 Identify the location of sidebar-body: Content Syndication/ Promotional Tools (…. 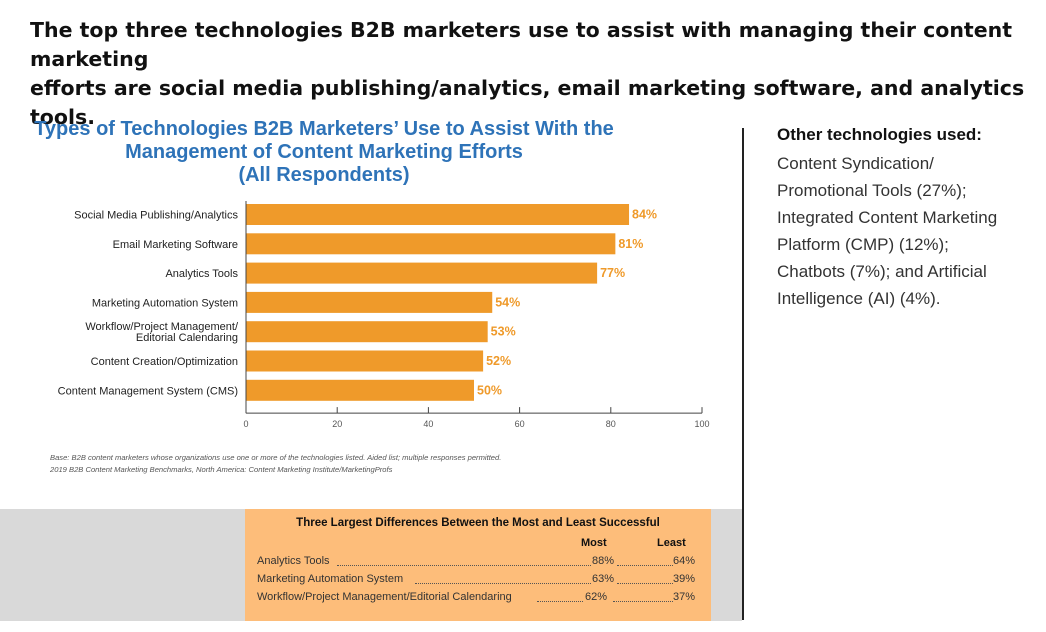
(902, 231).